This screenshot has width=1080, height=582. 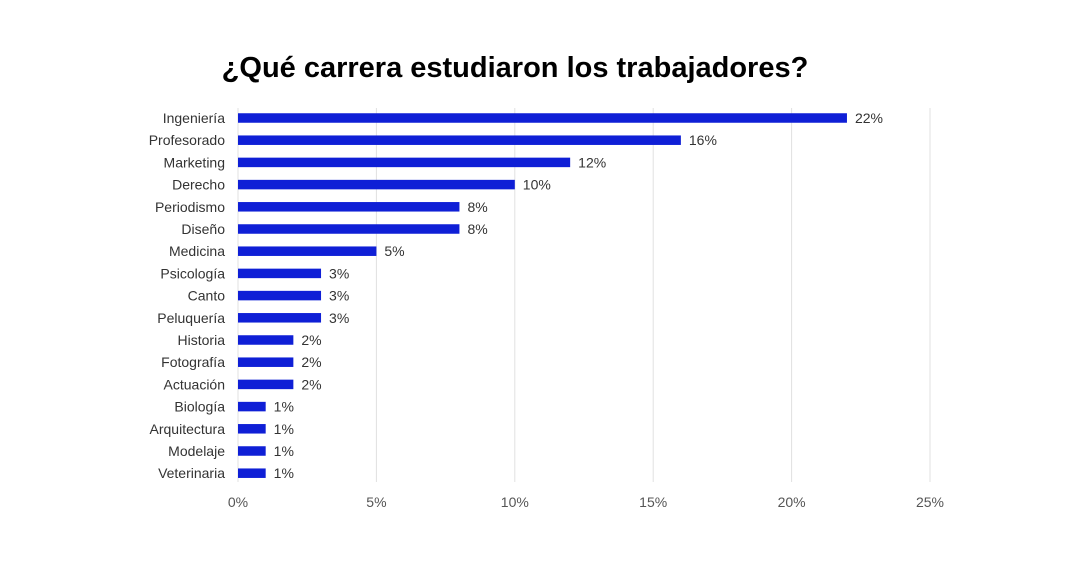 I want to click on category-label: Derecho, so click(x=198, y=185).